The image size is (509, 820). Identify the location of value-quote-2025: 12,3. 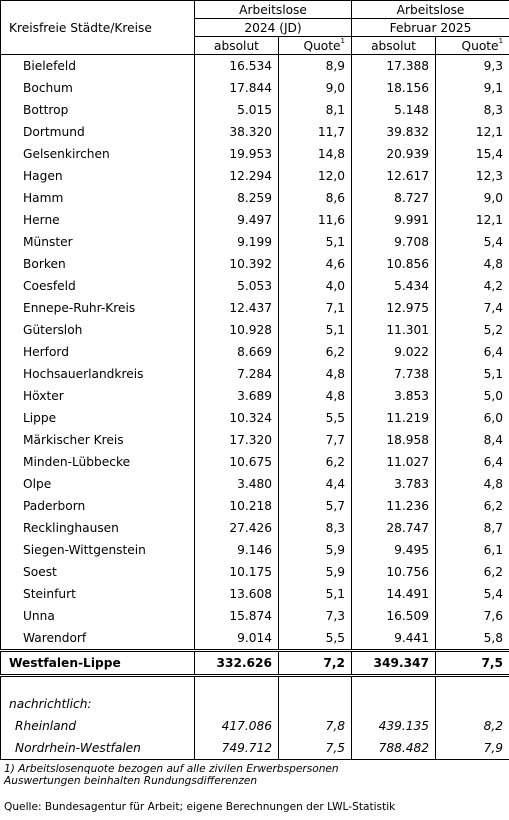
(472, 176).